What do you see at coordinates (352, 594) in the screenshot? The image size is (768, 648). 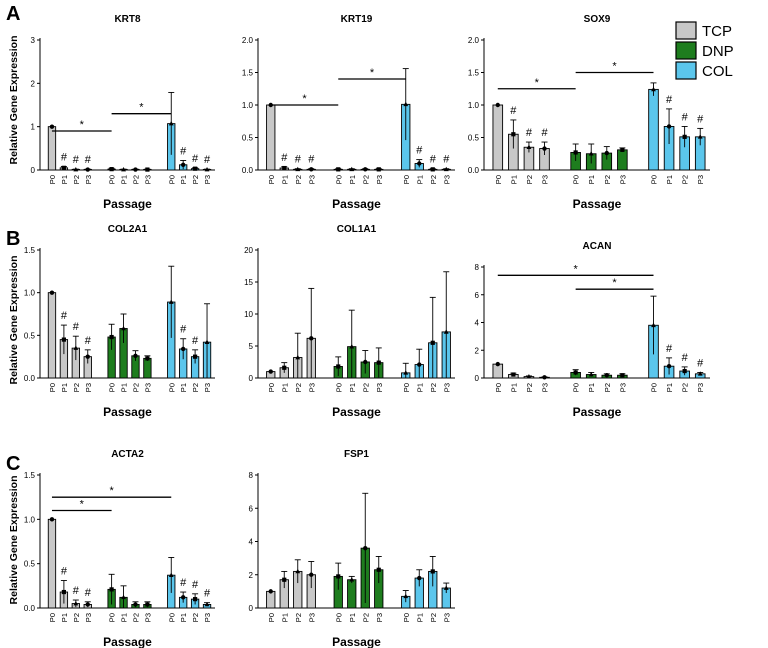 I see `bar-dnp-p1` at bounding box center [352, 594].